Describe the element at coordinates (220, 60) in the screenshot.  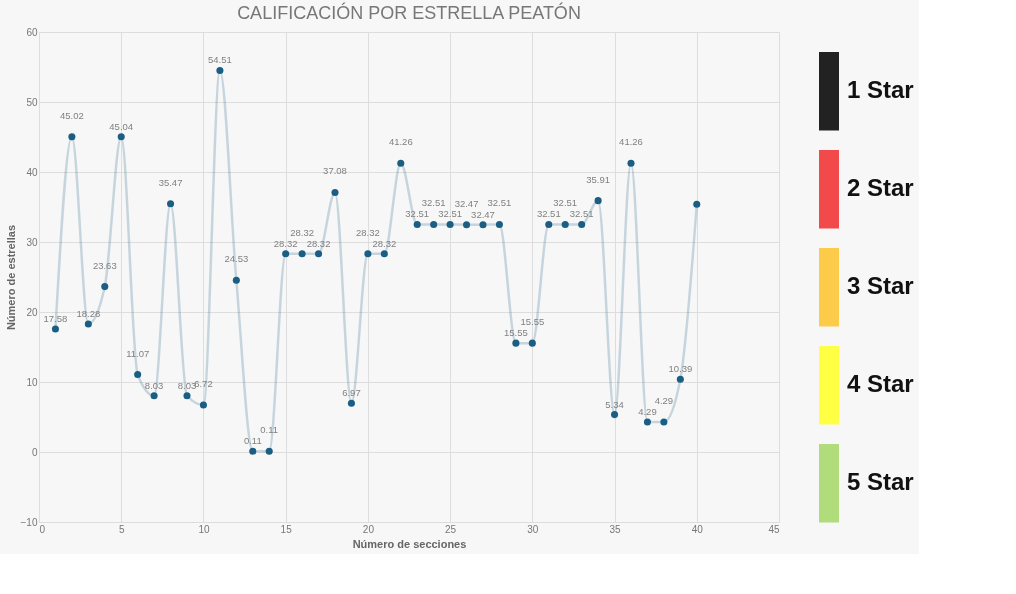
I see `data-label: 54.51` at that location.